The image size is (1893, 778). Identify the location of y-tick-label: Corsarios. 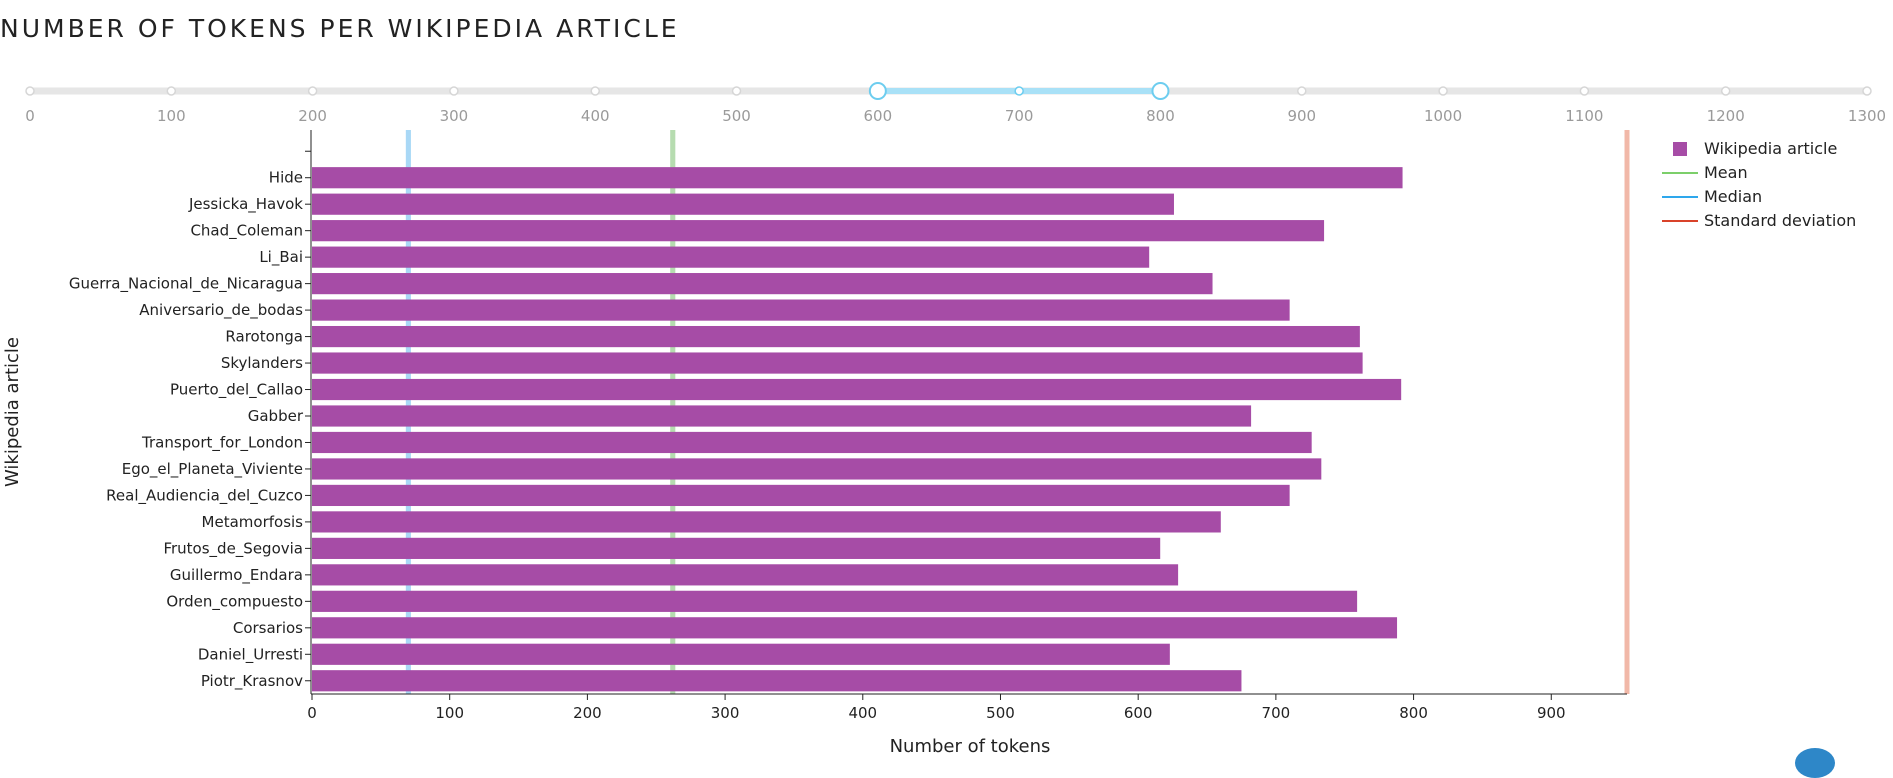
(268, 628).